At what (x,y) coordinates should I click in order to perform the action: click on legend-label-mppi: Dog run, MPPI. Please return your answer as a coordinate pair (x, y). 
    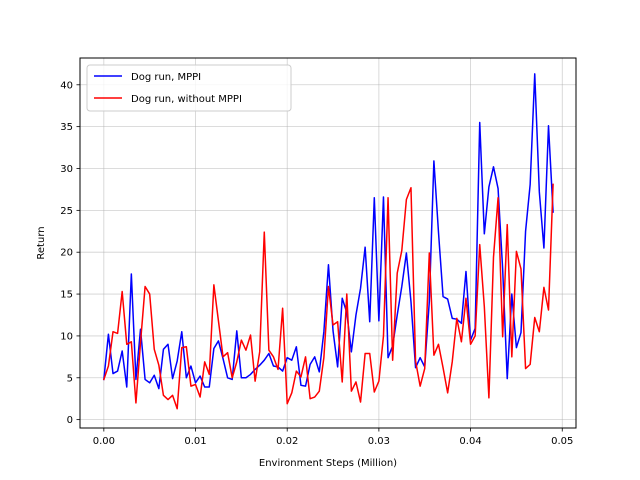
    Looking at the image, I should click on (166, 77).